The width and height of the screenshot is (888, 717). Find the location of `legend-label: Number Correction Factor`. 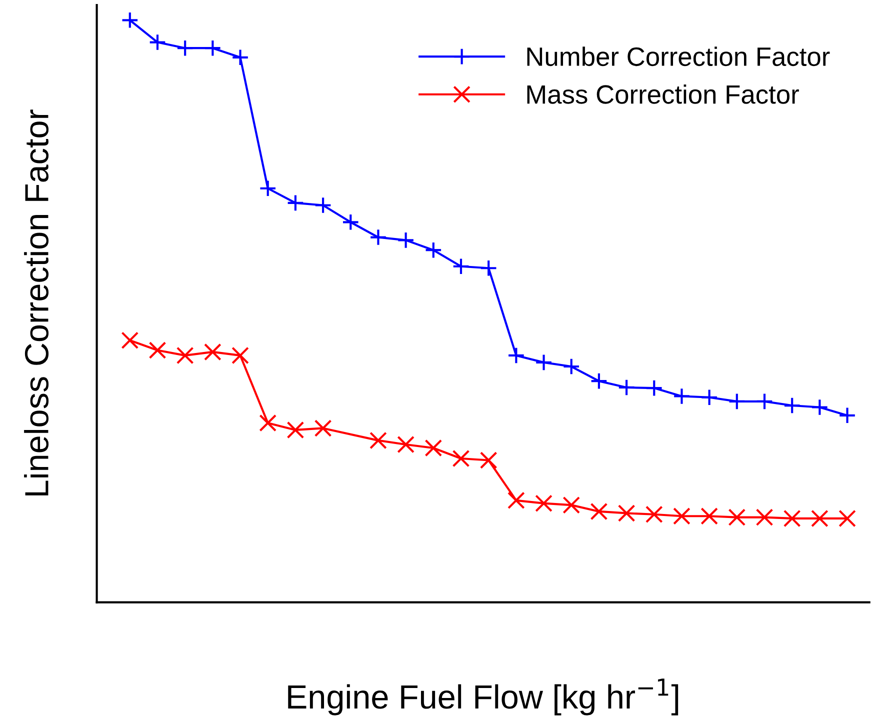

legend-label: Number Correction Factor is located at coordinates (678, 56).